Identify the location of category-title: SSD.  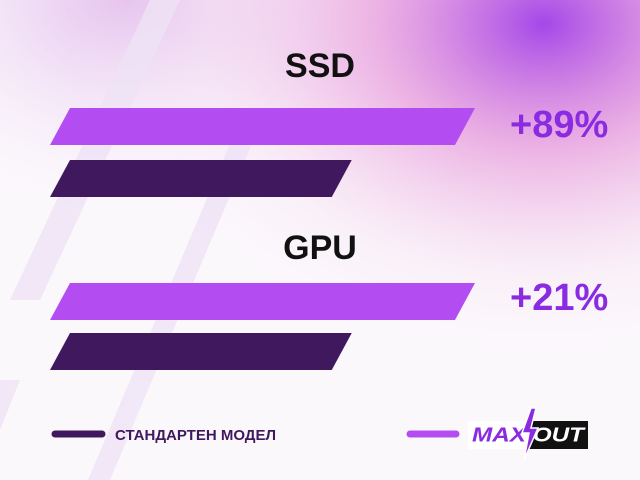
(320, 66).